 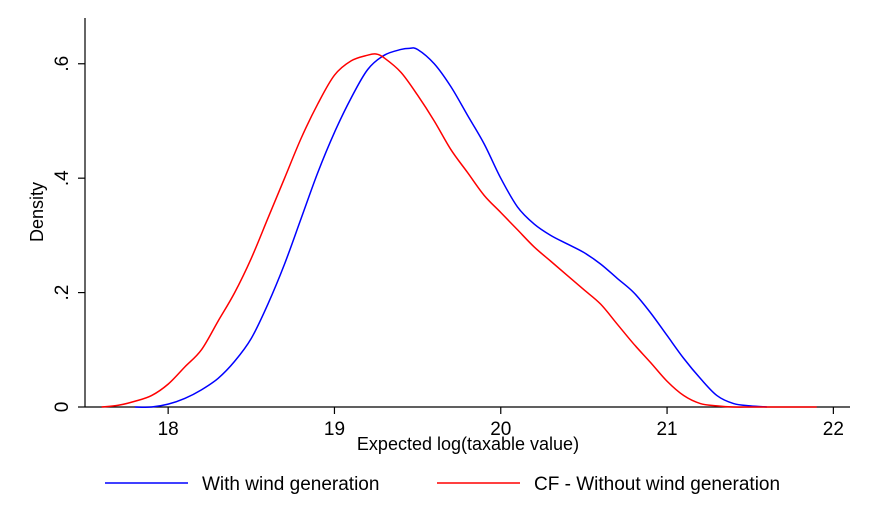 What do you see at coordinates (37, 212) in the screenshot?
I see `y-axis-label: Density` at bounding box center [37, 212].